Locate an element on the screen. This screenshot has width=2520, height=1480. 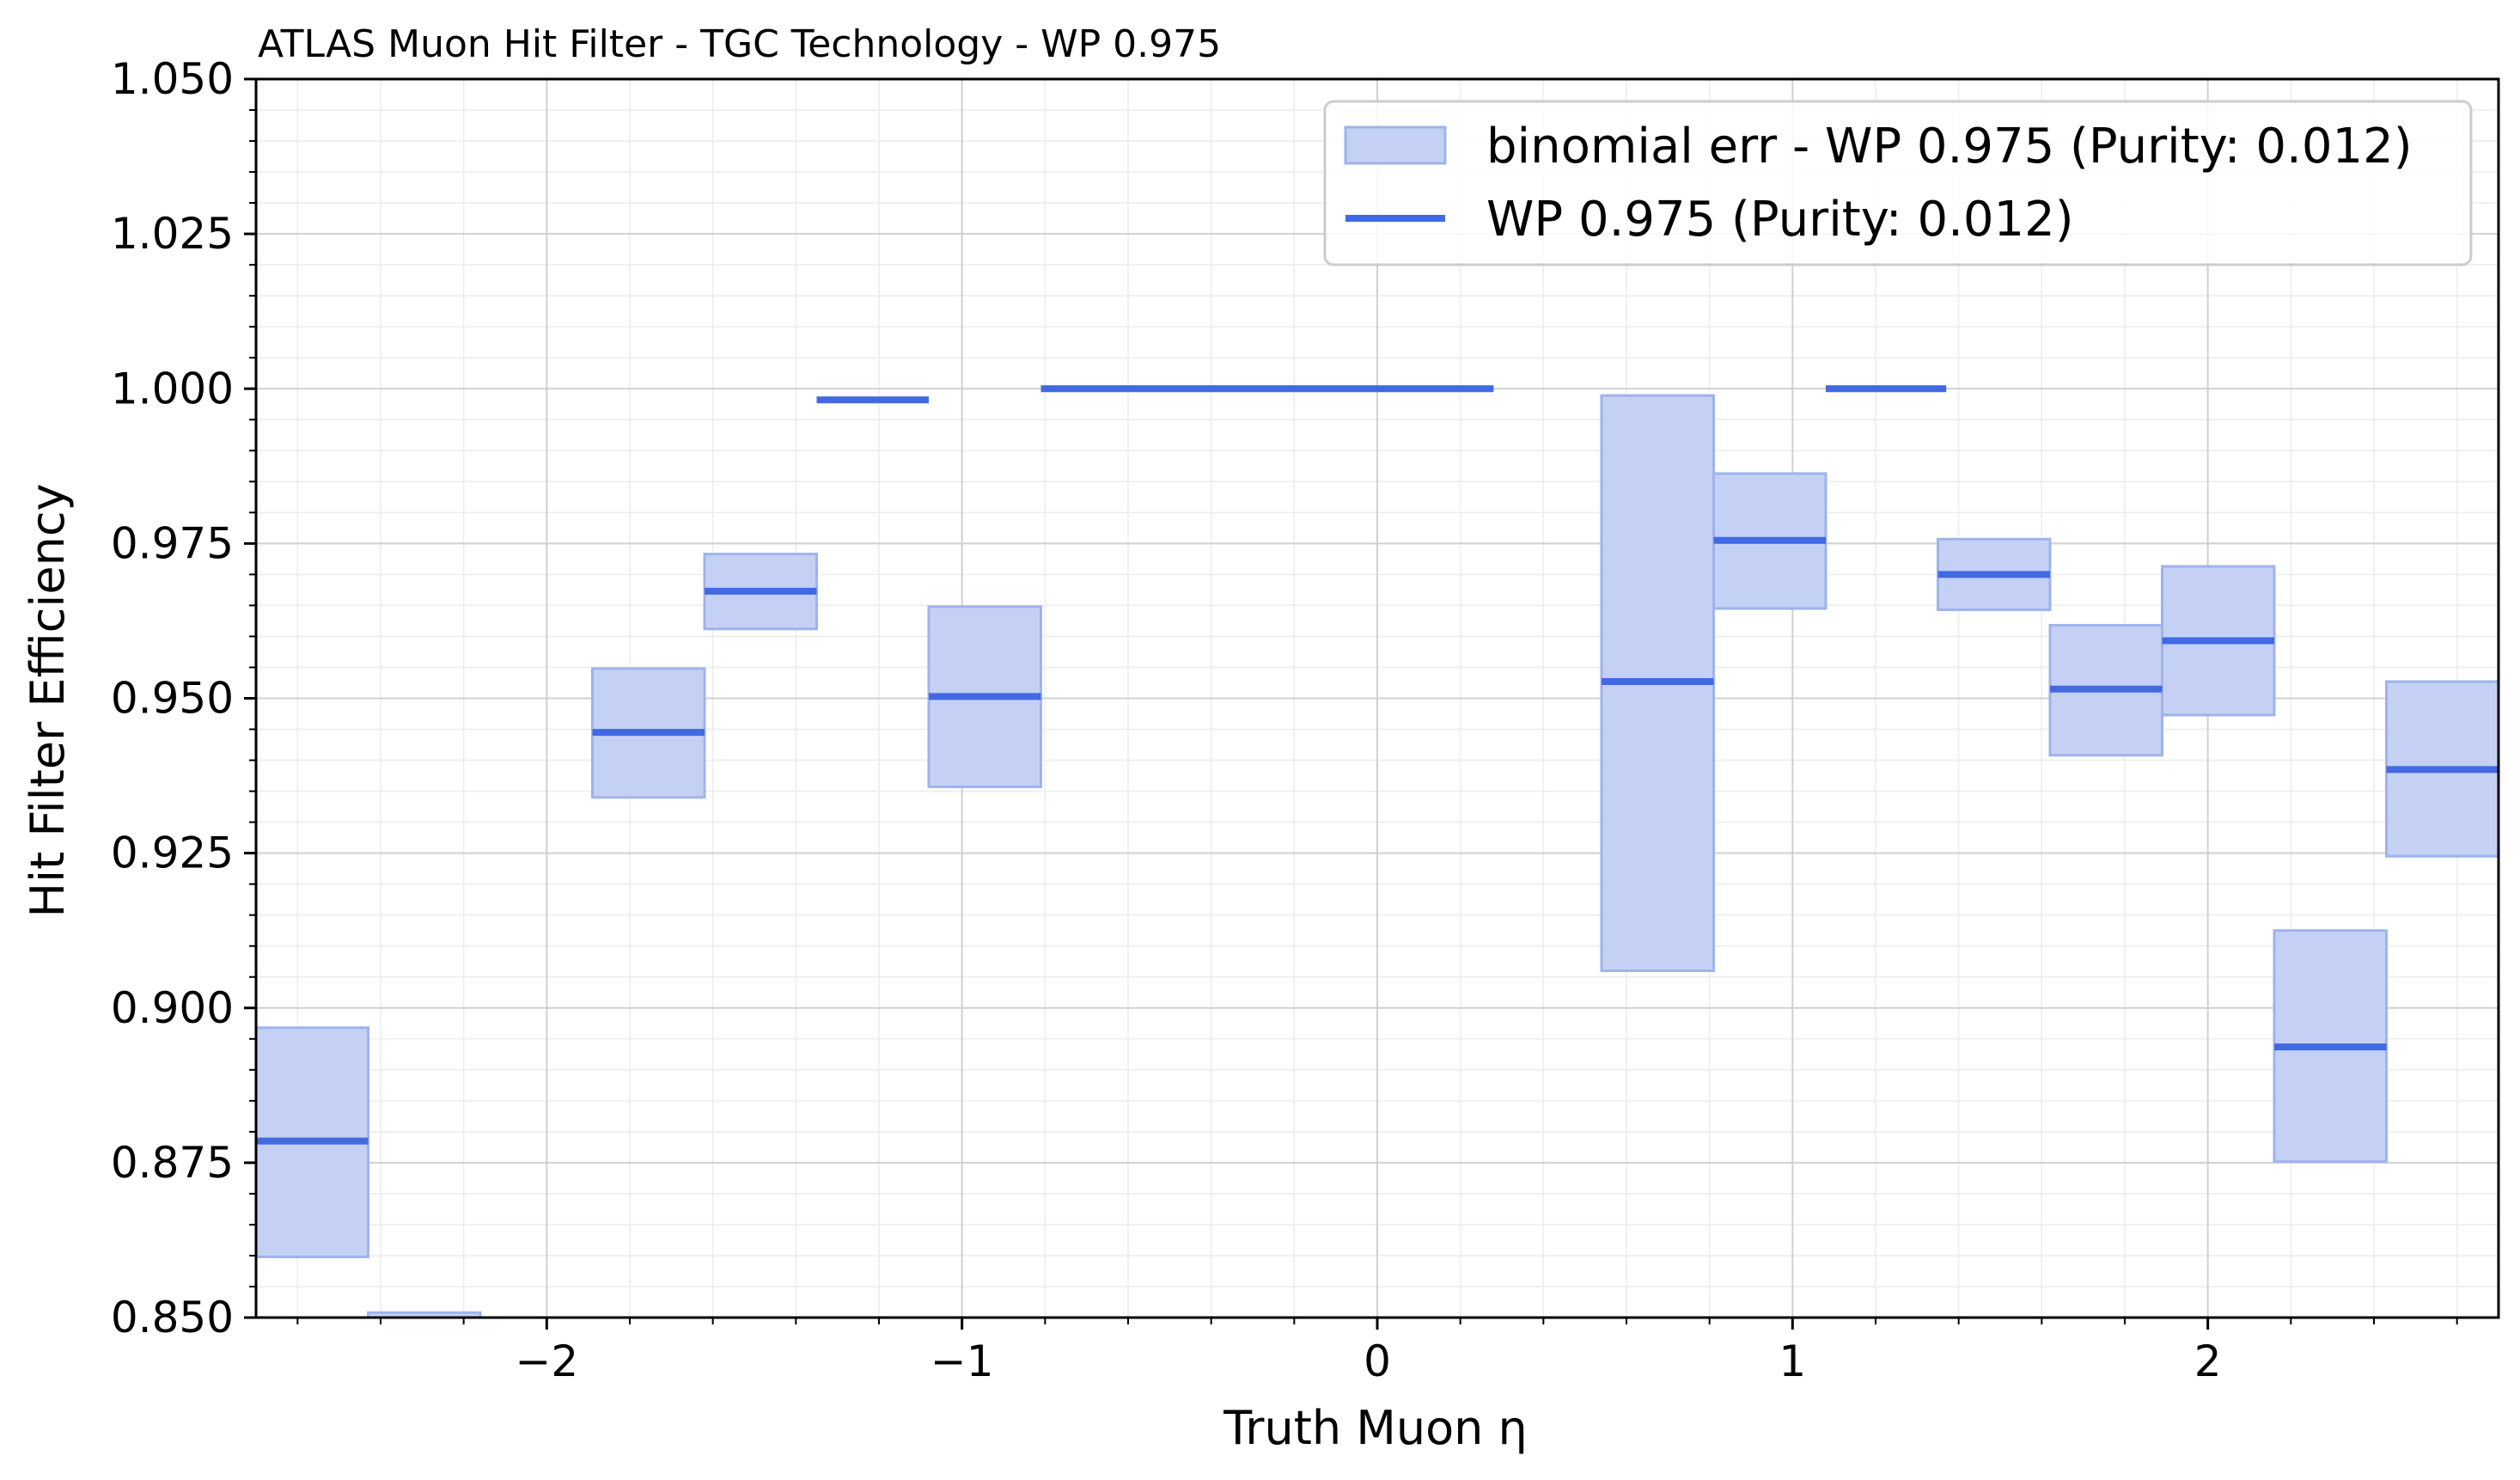
y-tick-label: 0.975 is located at coordinates (172, 543).